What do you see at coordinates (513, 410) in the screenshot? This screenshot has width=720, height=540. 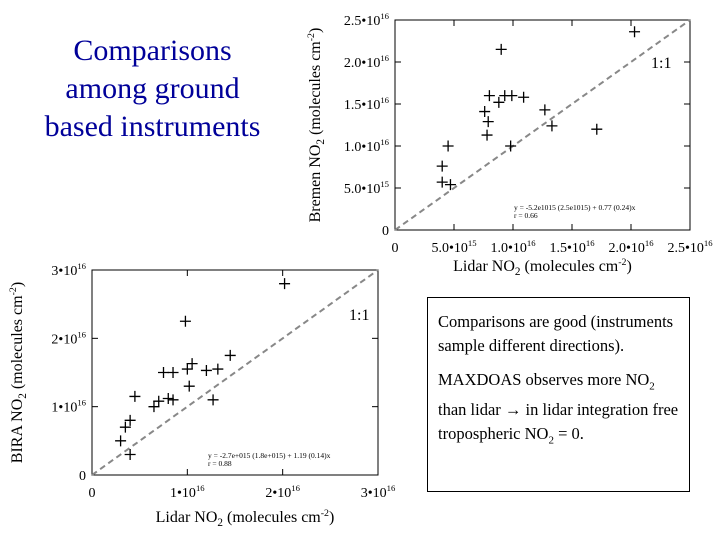 I see `arrow-icon: →` at bounding box center [513, 410].